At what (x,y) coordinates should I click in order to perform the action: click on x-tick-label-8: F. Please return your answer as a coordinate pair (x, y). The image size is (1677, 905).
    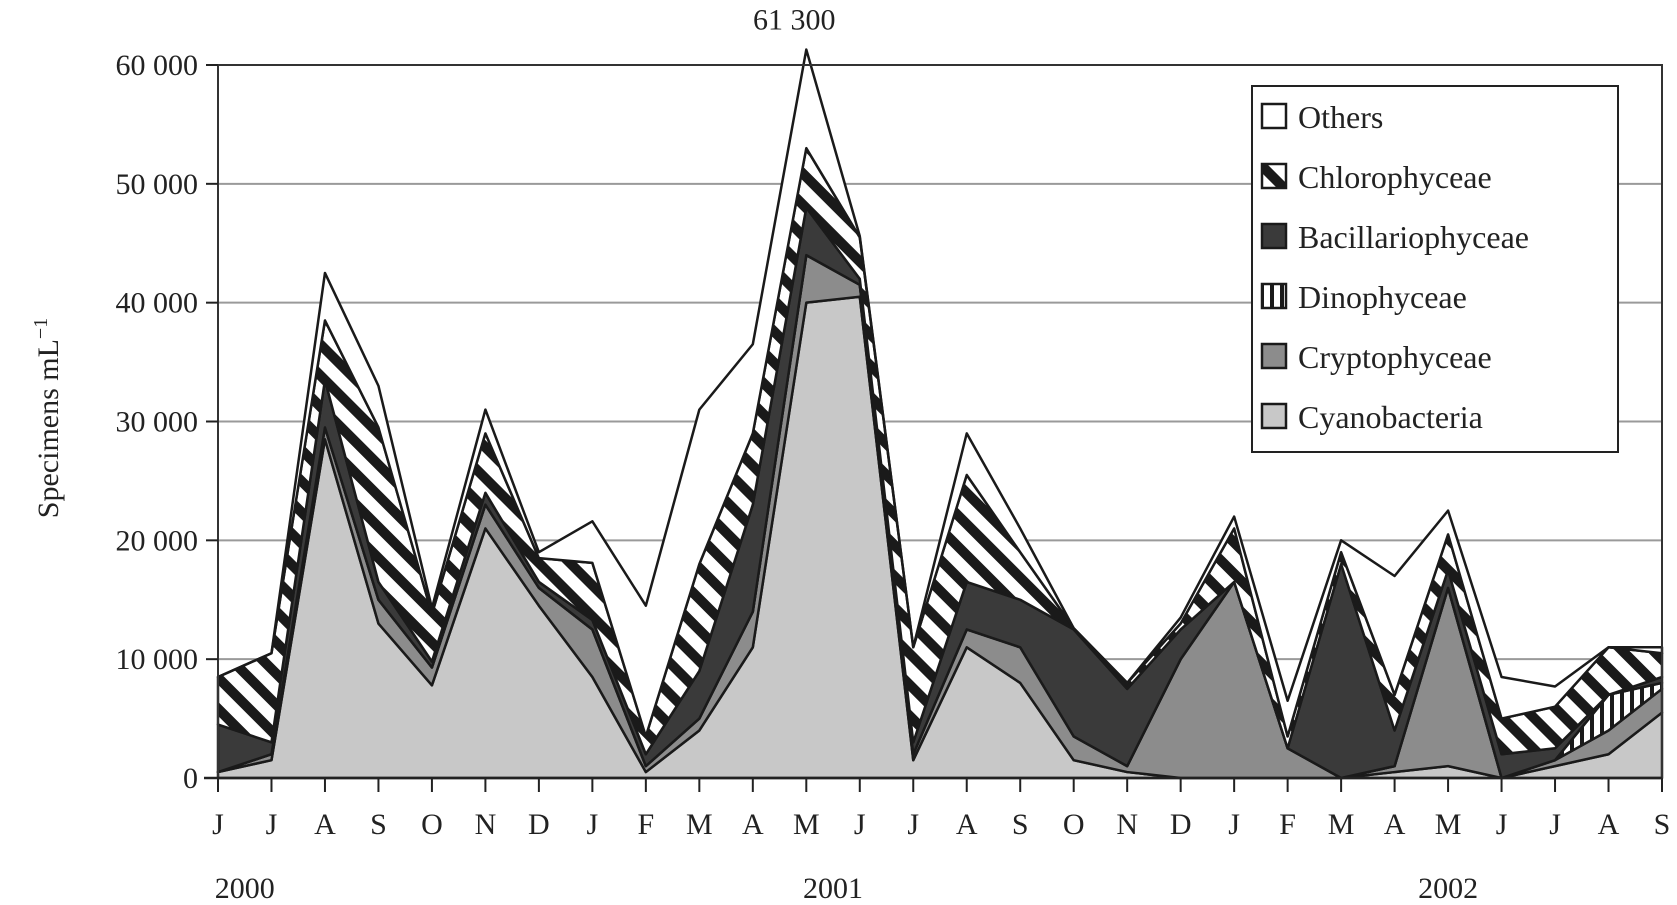
    Looking at the image, I should click on (646, 824).